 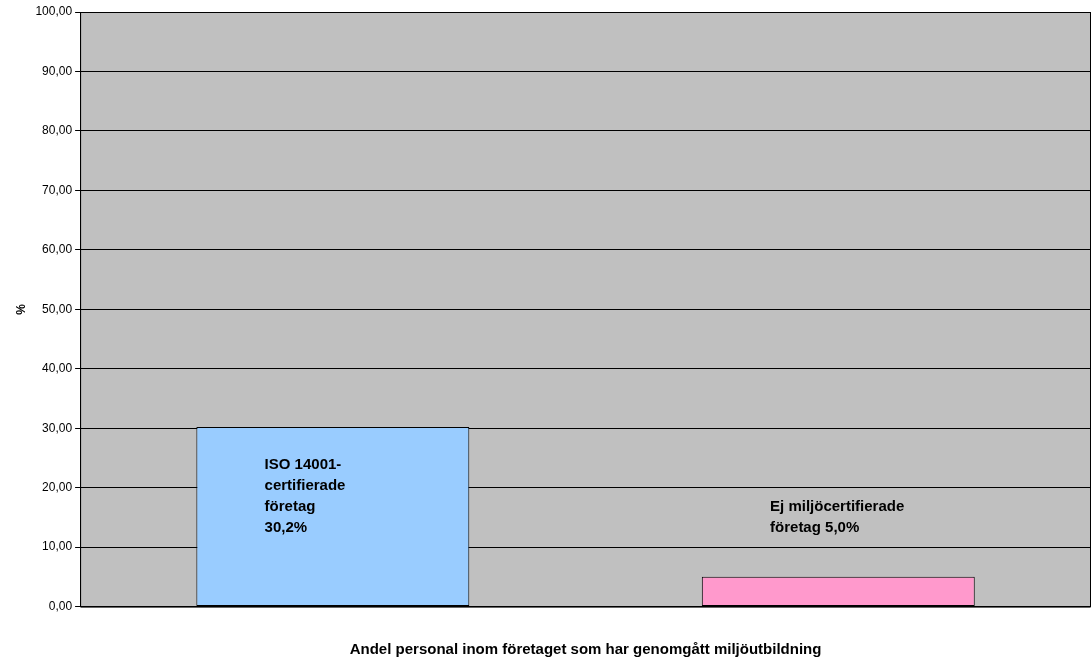 What do you see at coordinates (837, 515) in the screenshot?
I see `data-label: Ej miljöcertifierade företag 5,0%` at bounding box center [837, 515].